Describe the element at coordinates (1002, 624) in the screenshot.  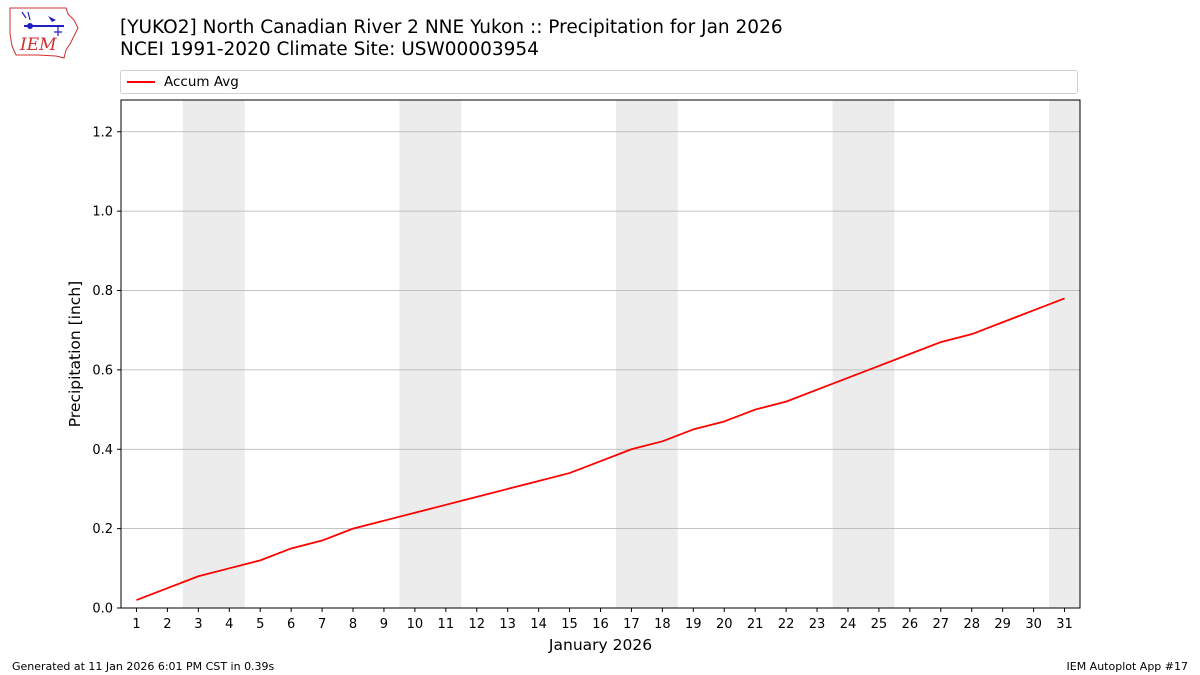
I see `x-tick-label: 29` at that location.